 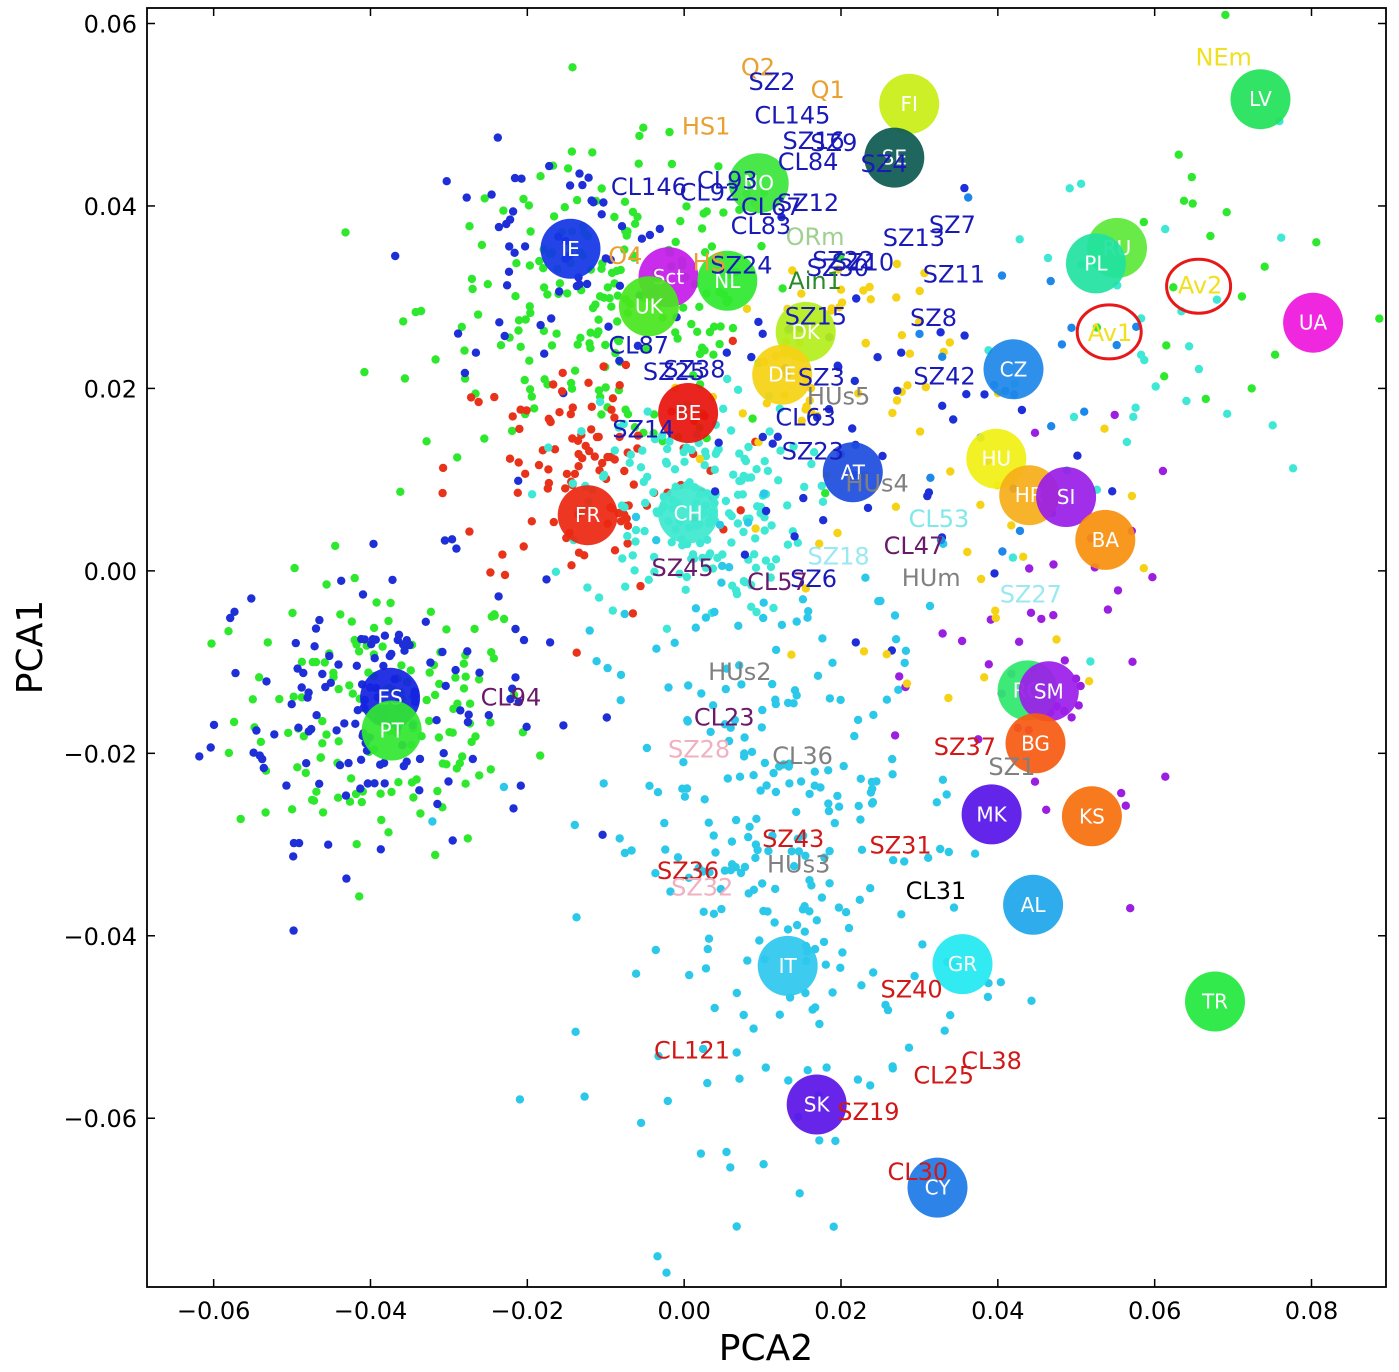 I want to click on sample-label-sz3: SZ3, so click(x=821, y=378).